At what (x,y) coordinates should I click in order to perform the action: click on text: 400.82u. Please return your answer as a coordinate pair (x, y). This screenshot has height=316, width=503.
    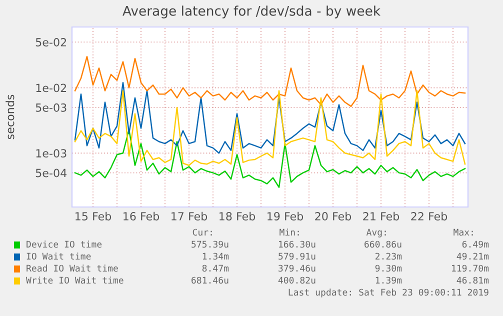
    Looking at the image, I should click on (297, 280).